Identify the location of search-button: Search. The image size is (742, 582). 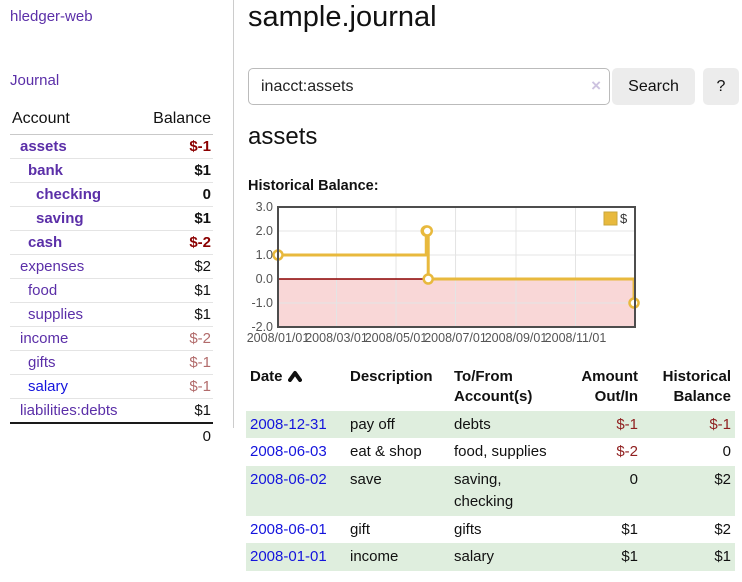
(653, 86).